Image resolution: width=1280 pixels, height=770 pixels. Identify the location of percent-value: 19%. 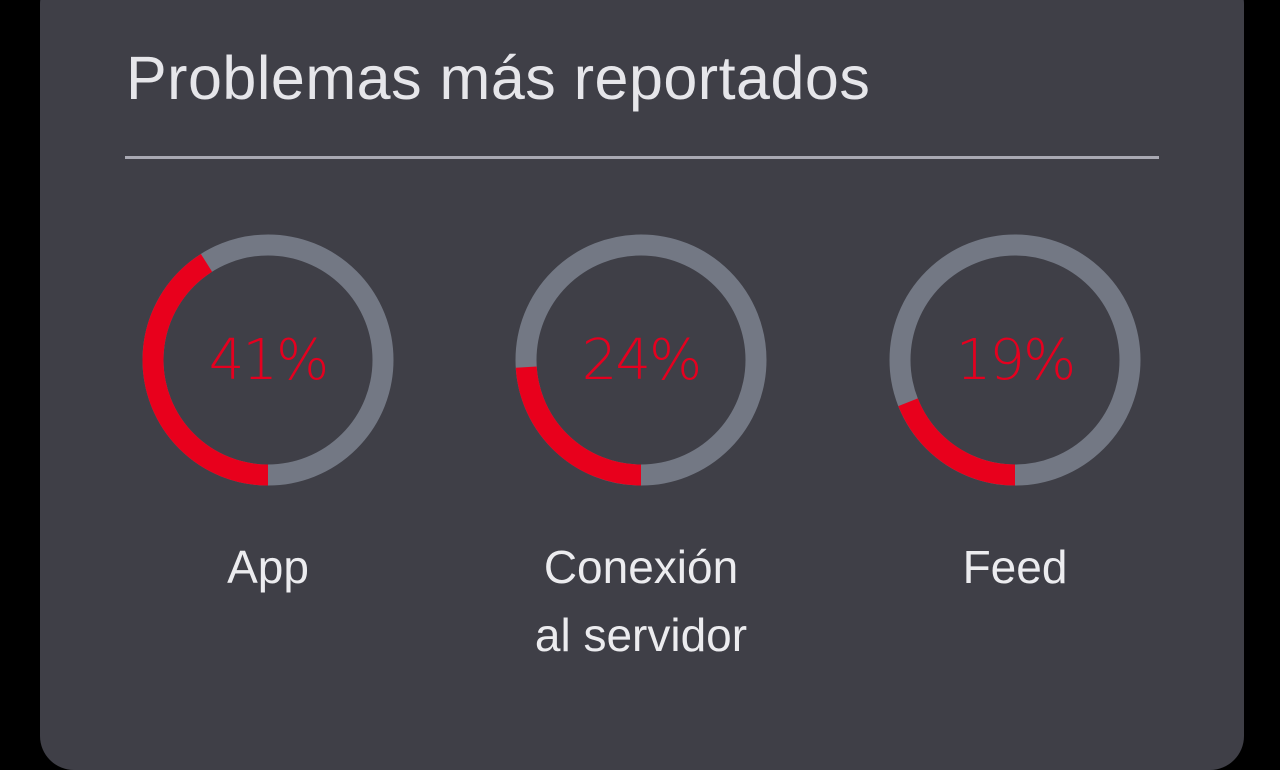
(1015, 360).